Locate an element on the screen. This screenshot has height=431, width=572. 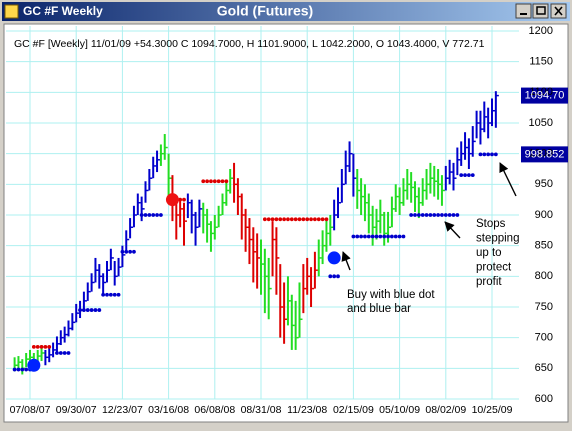
title-bar is located at coordinates (286, 11).